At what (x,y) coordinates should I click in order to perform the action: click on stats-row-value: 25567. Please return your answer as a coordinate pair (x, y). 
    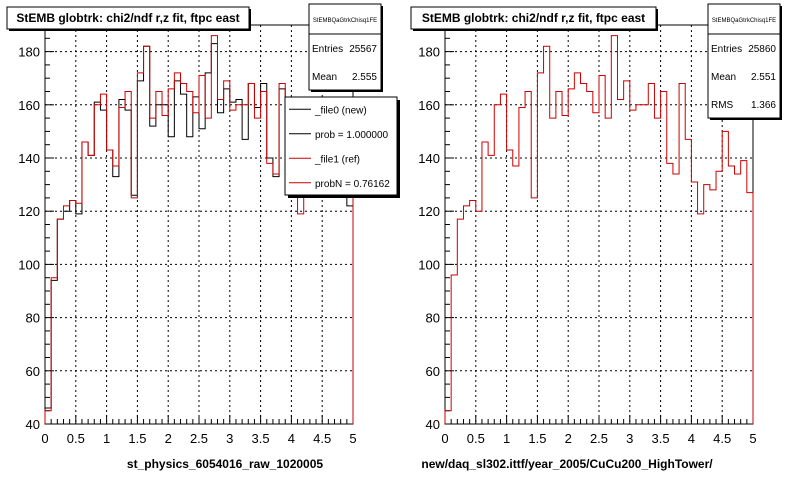
    Looking at the image, I should click on (363, 49).